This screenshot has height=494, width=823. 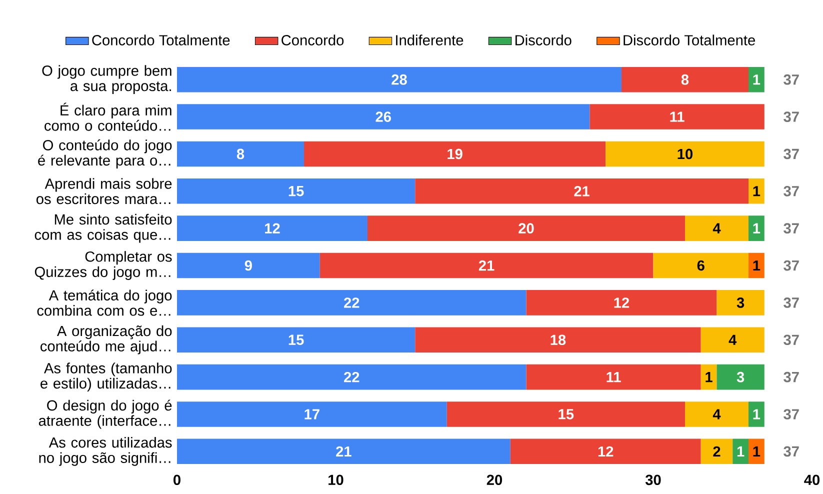 What do you see at coordinates (430, 40) in the screenshot?
I see `legend-label: Indiferente` at bounding box center [430, 40].